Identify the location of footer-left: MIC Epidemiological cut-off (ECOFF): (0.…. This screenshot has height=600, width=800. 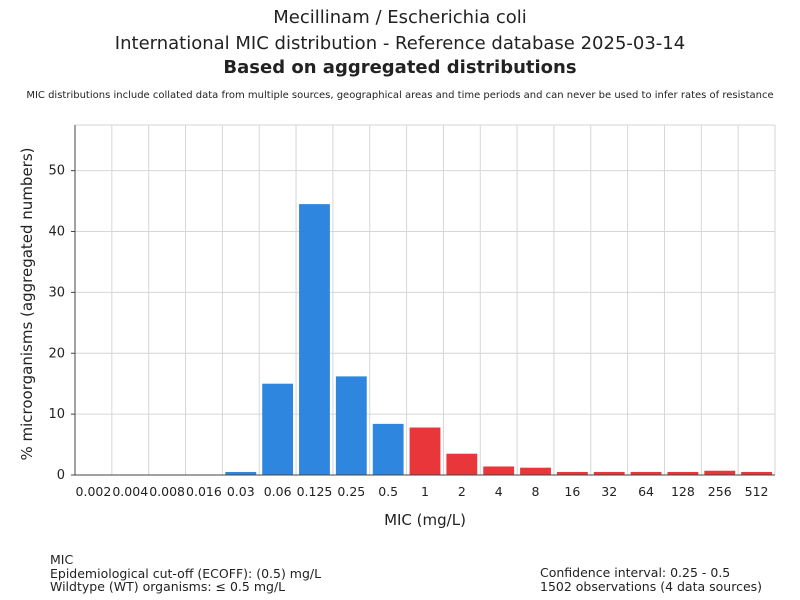
(185, 573).